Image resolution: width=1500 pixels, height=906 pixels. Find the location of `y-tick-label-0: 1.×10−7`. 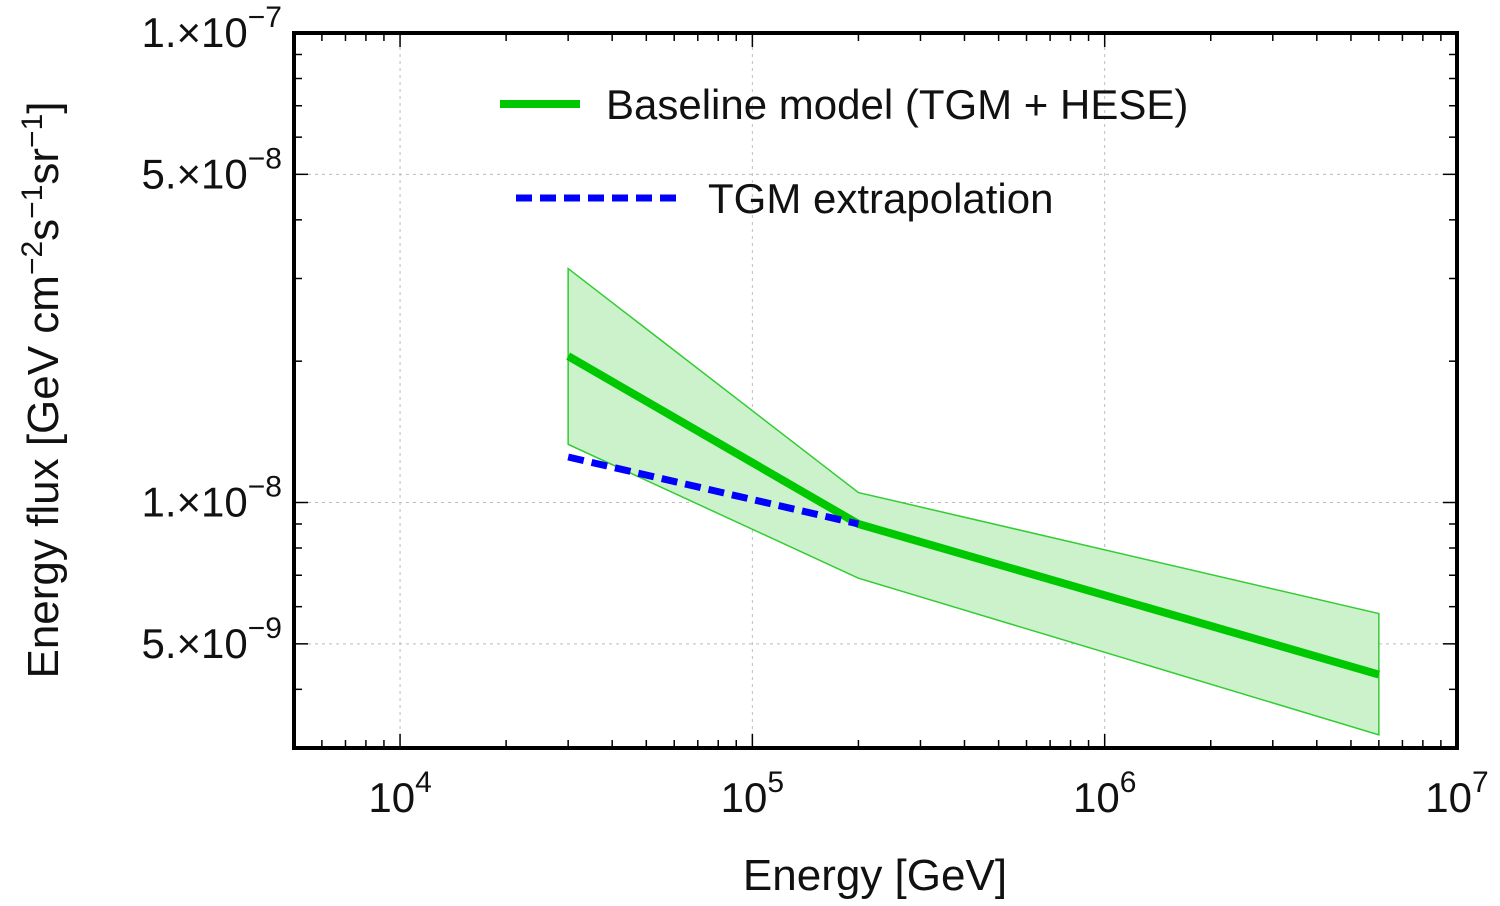

y-tick-label-0: 1.×10−7 is located at coordinates (212, 28).